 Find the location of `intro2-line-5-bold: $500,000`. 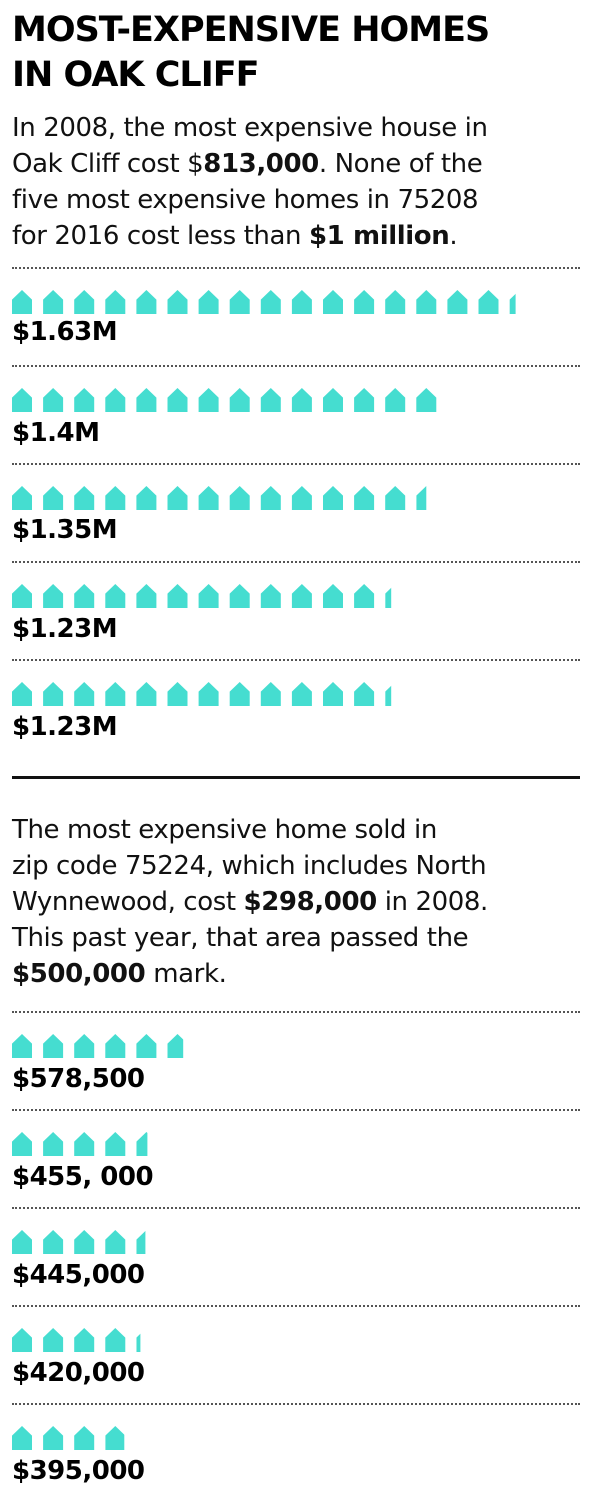

intro2-line-5-bold: $500,000 is located at coordinates (79, 974).